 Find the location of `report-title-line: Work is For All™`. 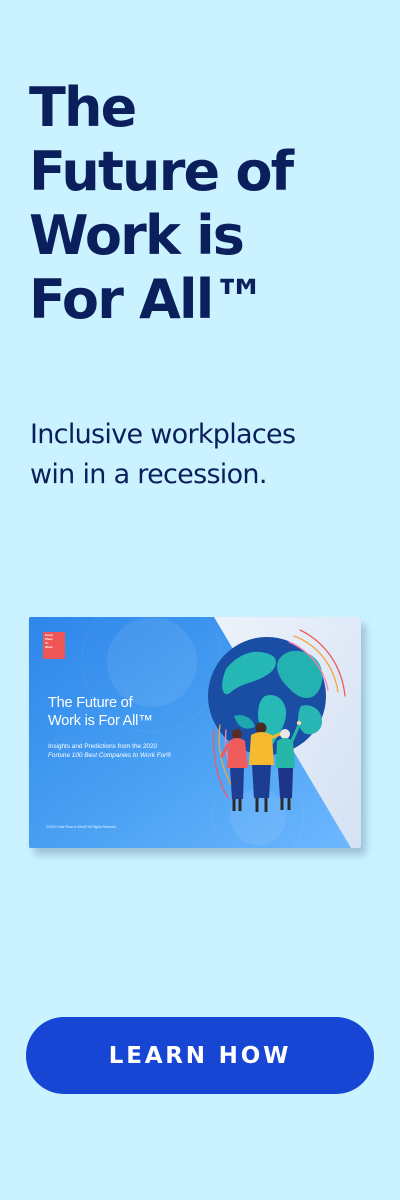

report-title-line: Work is For All™ is located at coordinates (100, 721).